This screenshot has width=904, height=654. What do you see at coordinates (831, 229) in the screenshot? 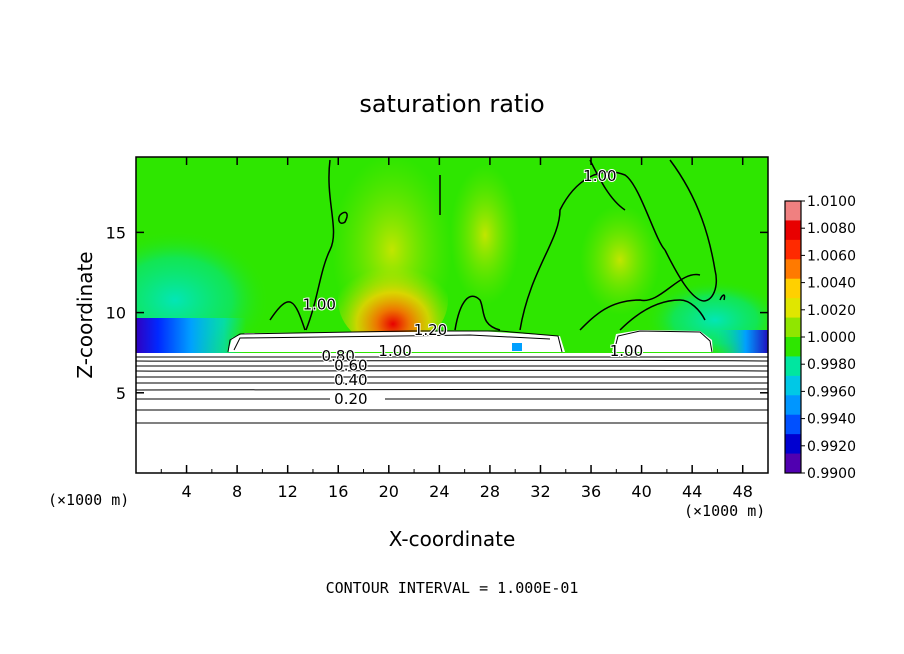
I see `colorbar-label: 1.0080` at bounding box center [831, 229].